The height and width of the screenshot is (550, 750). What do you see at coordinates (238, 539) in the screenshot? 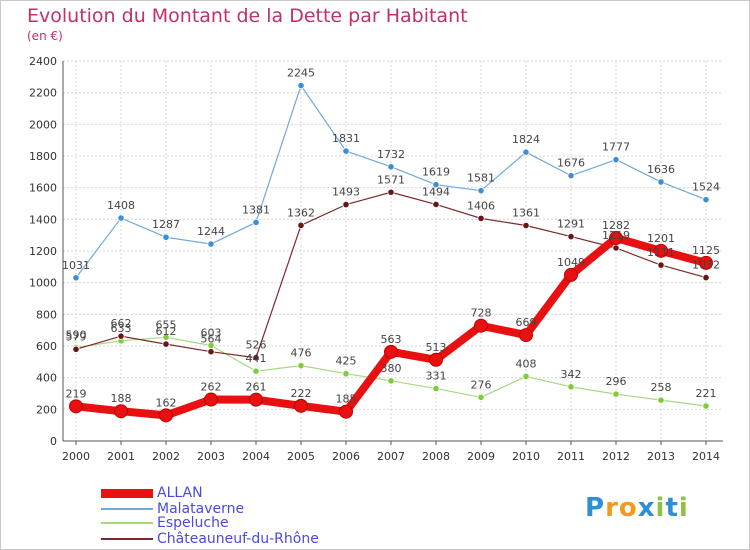
I see `legend-label-chateauneuf: Châteauneuf-du-Rhône` at bounding box center [238, 539].